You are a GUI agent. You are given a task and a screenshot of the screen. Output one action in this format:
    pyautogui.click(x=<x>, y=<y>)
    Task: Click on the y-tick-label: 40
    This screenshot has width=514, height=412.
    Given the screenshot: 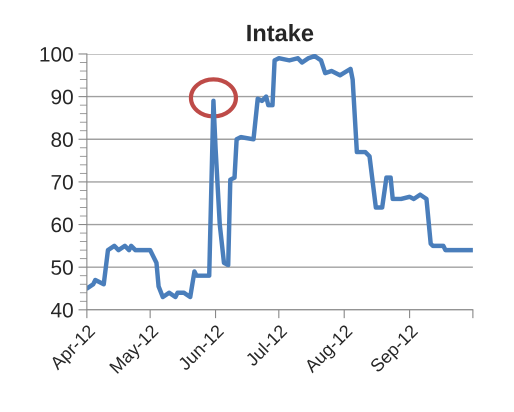 What is the action you would take?
    pyautogui.click(x=61, y=310)
    